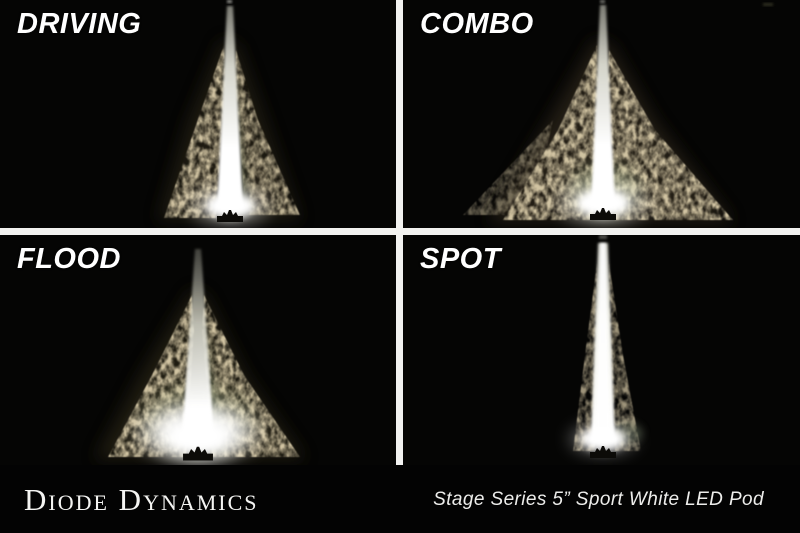 This screenshot has width=800, height=533. What do you see at coordinates (79, 24) in the screenshot?
I see `panel-label-driving: DRIVING` at bounding box center [79, 24].